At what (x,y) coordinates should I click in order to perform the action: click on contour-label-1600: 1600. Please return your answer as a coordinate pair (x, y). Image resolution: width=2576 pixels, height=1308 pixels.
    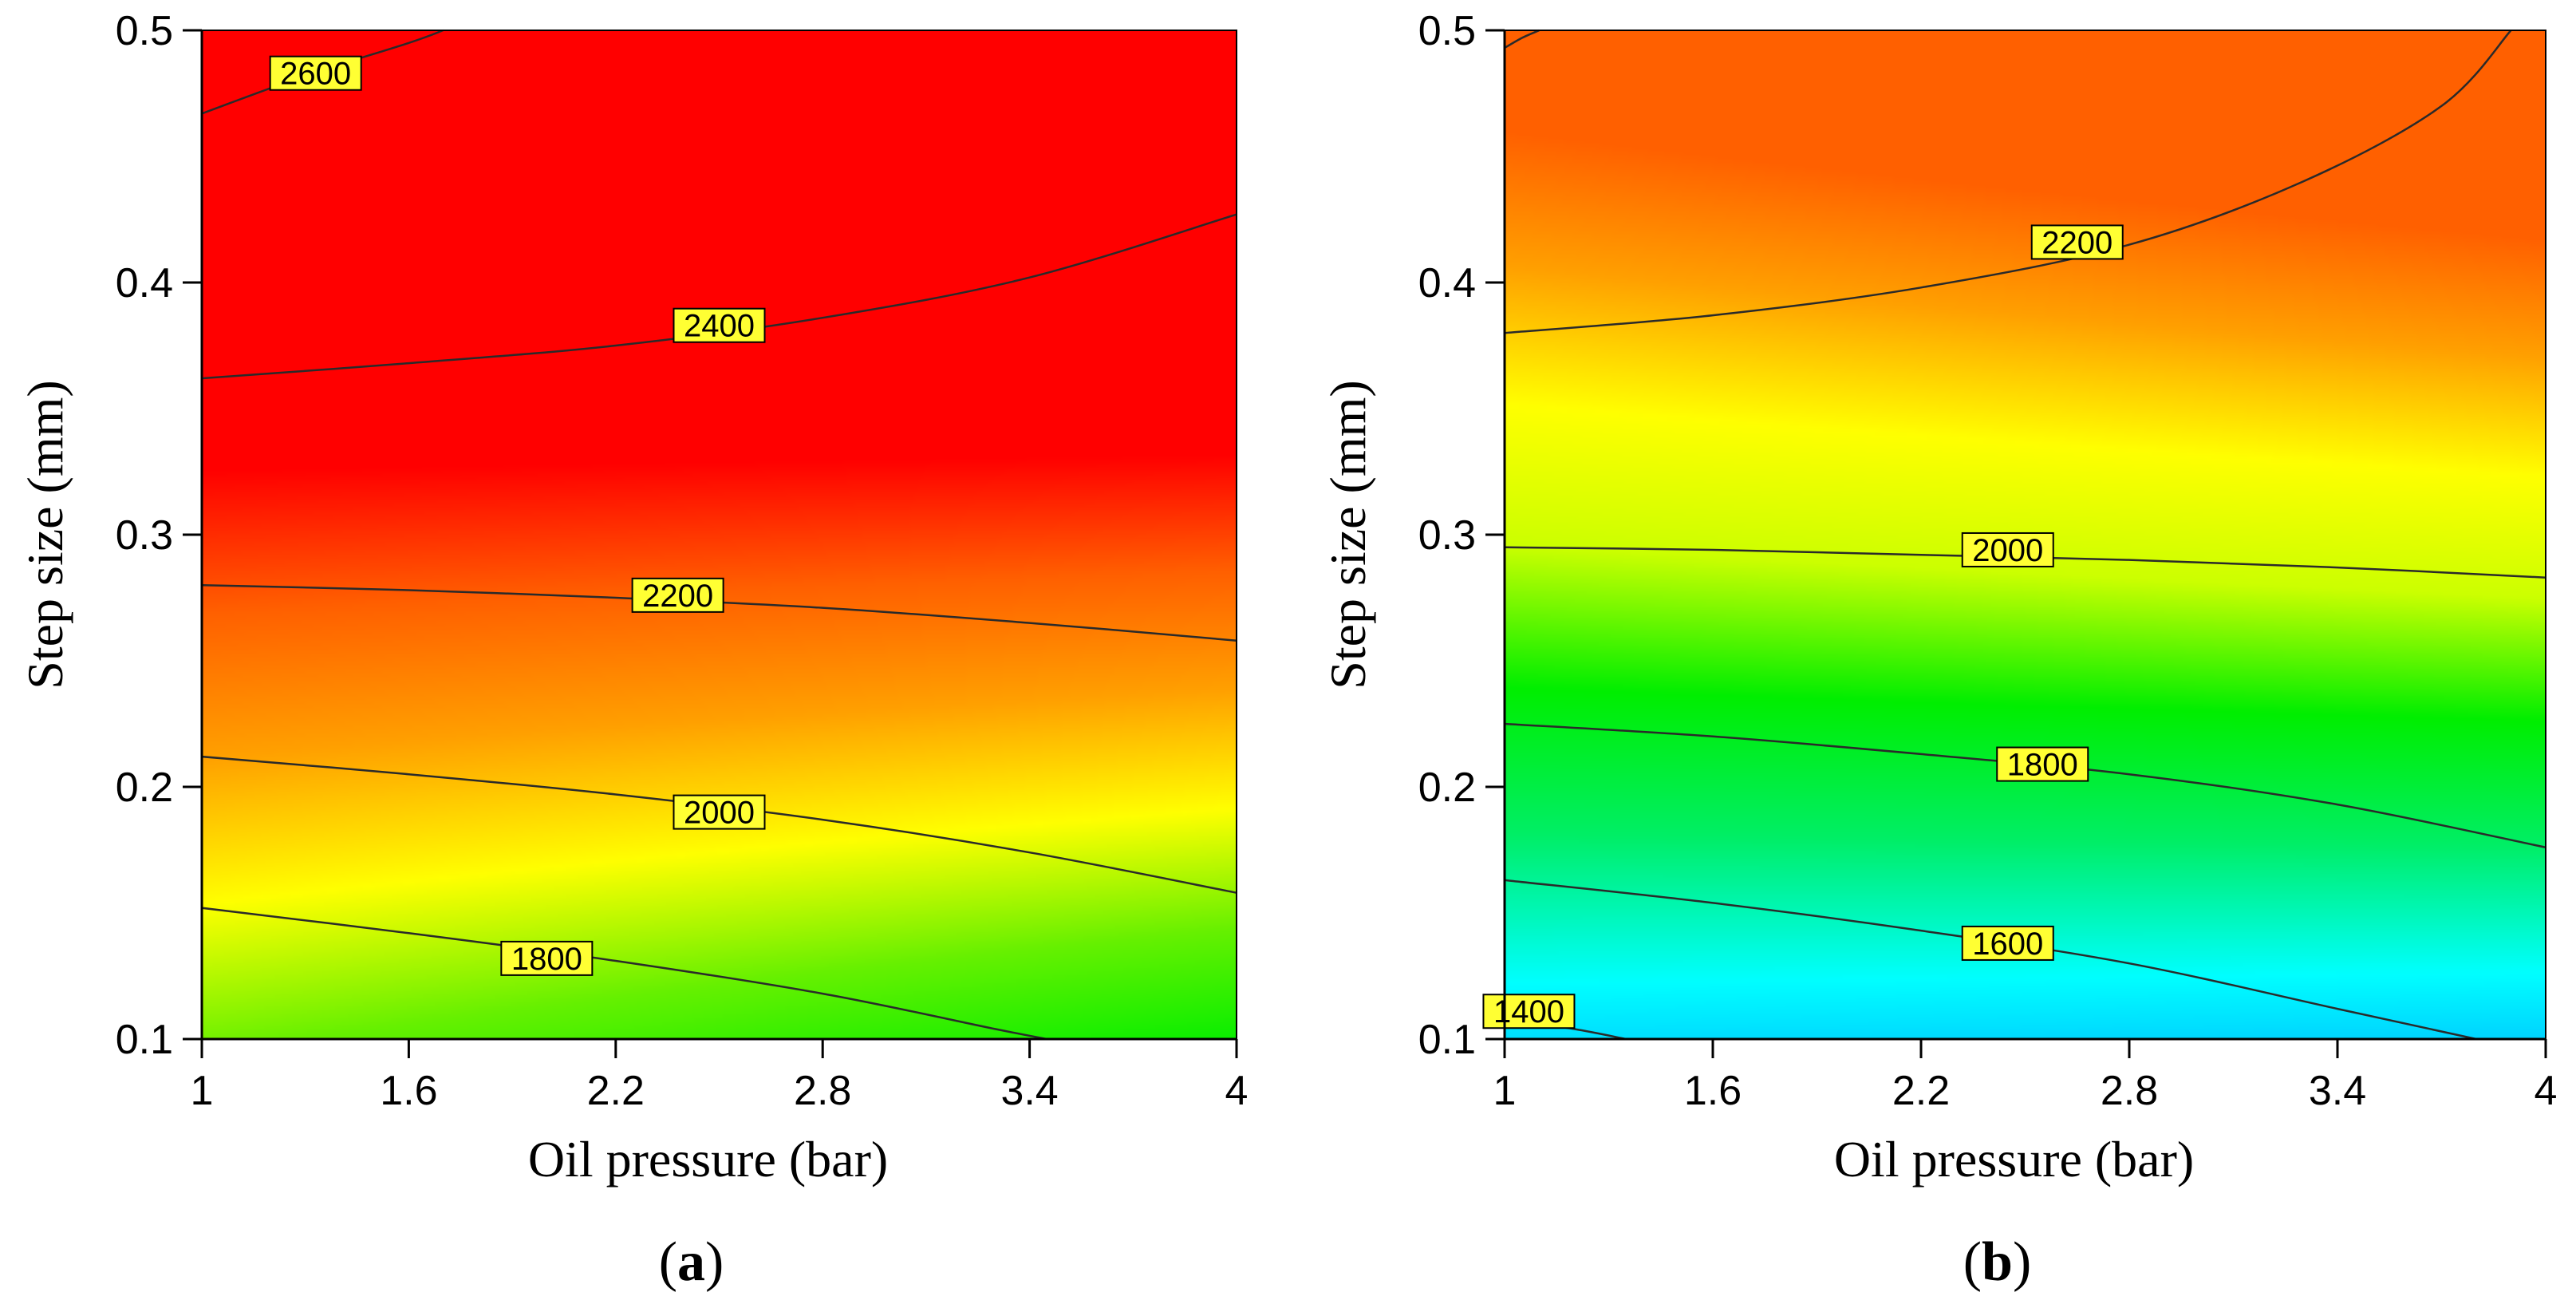
    Looking at the image, I should click on (2008, 943).